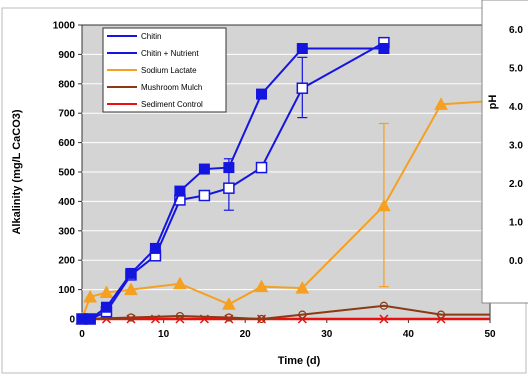 The width and height of the screenshot is (528, 375). What do you see at coordinates (327, 334) in the screenshot?
I see `x-tick-label-30: 30` at bounding box center [327, 334].